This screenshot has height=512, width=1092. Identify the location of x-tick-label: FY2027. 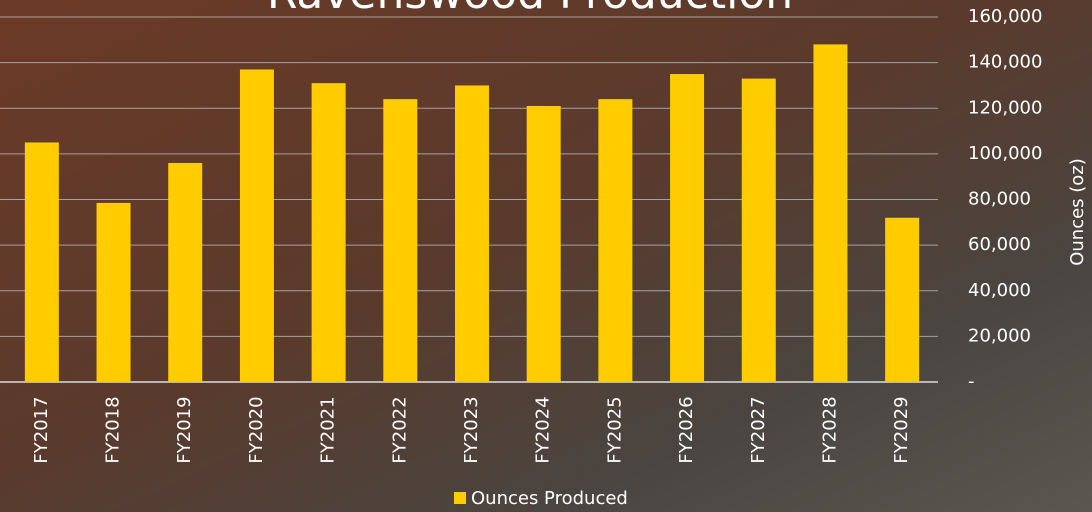
(758, 429).